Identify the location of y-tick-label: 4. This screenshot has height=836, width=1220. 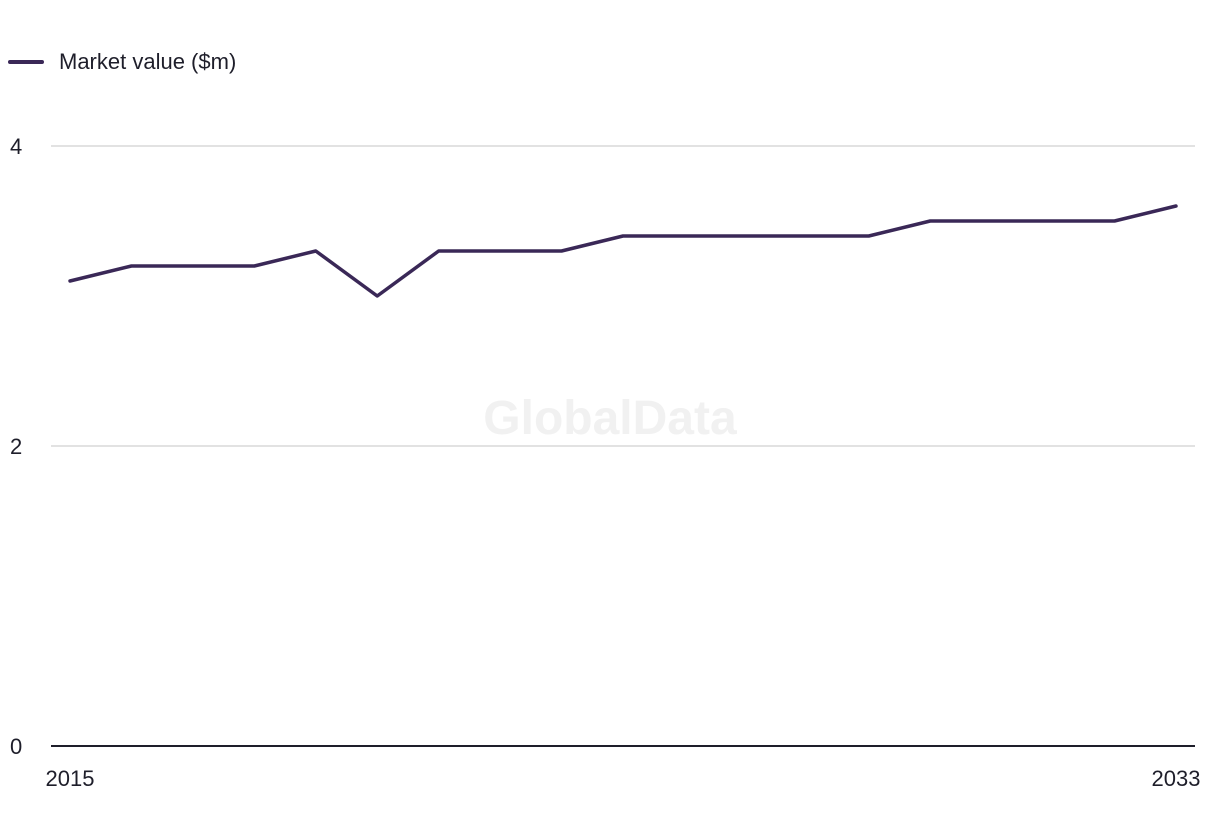
(16, 146).